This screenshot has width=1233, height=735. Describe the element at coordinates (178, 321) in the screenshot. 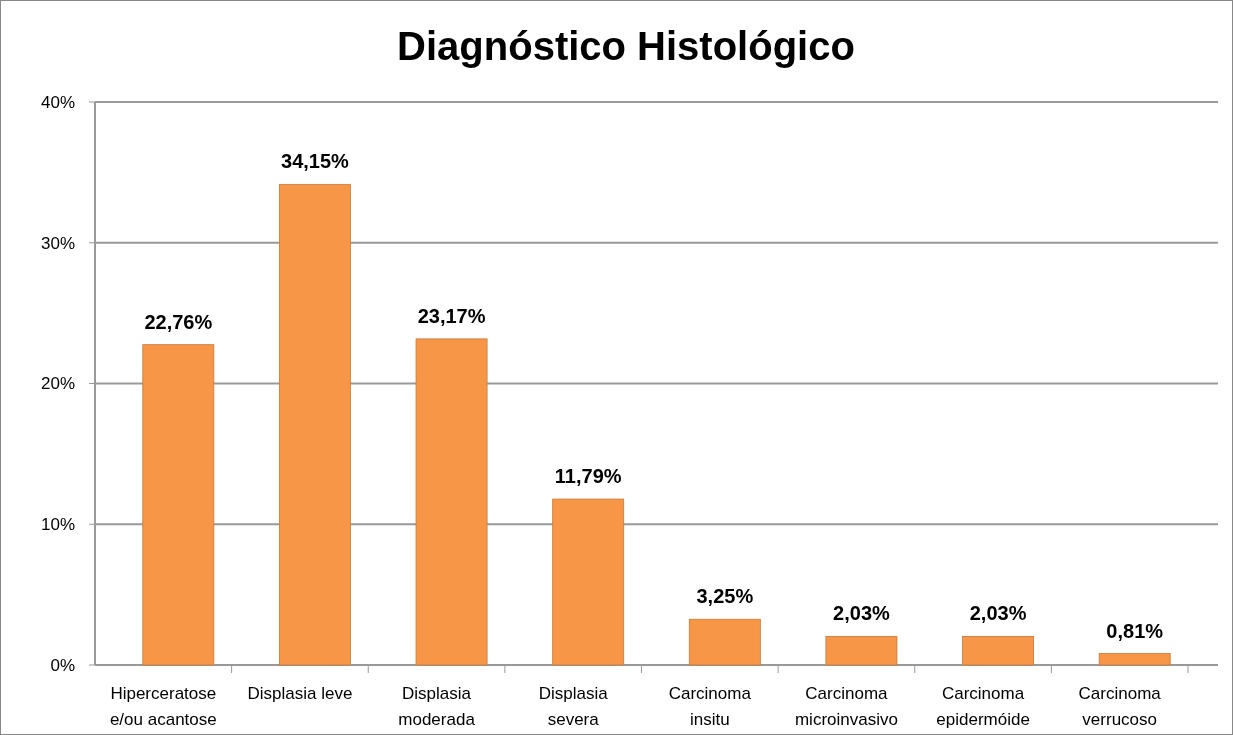

I see `data-label: 22,76%` at that location.